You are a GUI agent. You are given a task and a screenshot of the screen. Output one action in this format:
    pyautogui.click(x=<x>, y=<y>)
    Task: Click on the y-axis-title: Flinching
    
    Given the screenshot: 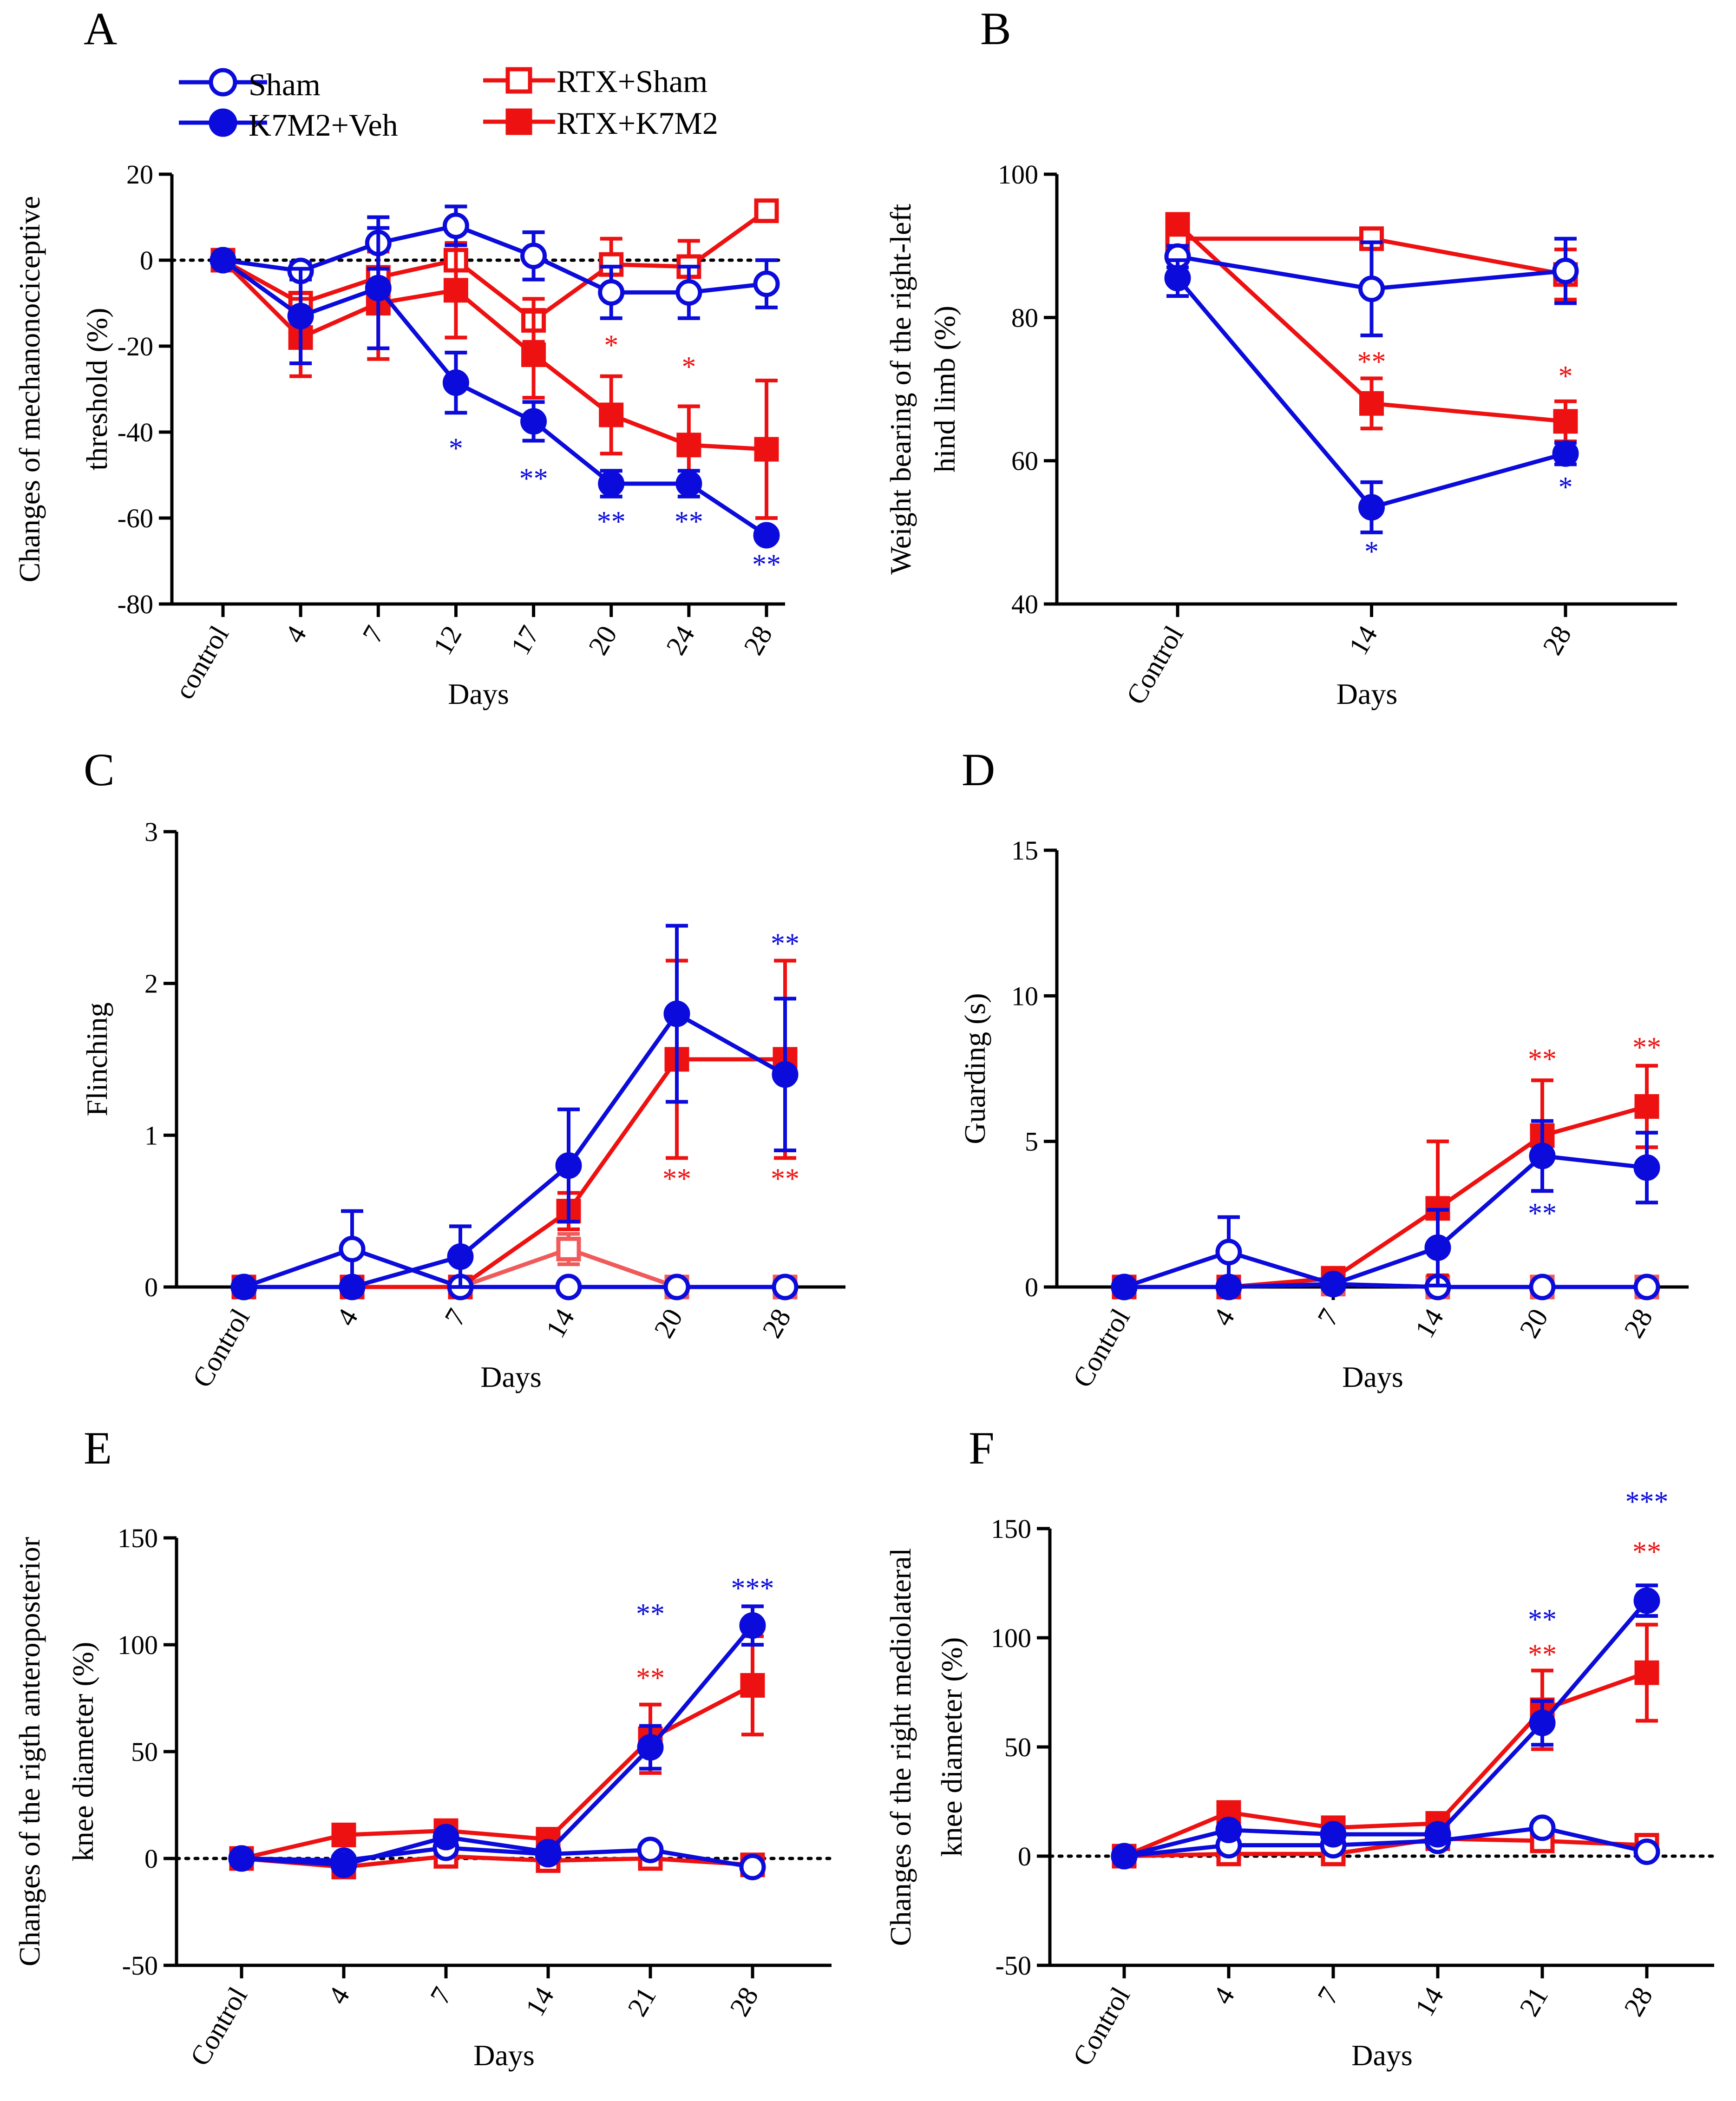 What is the action you would take?
    pyautogui.click(x=96, y=1059)
    